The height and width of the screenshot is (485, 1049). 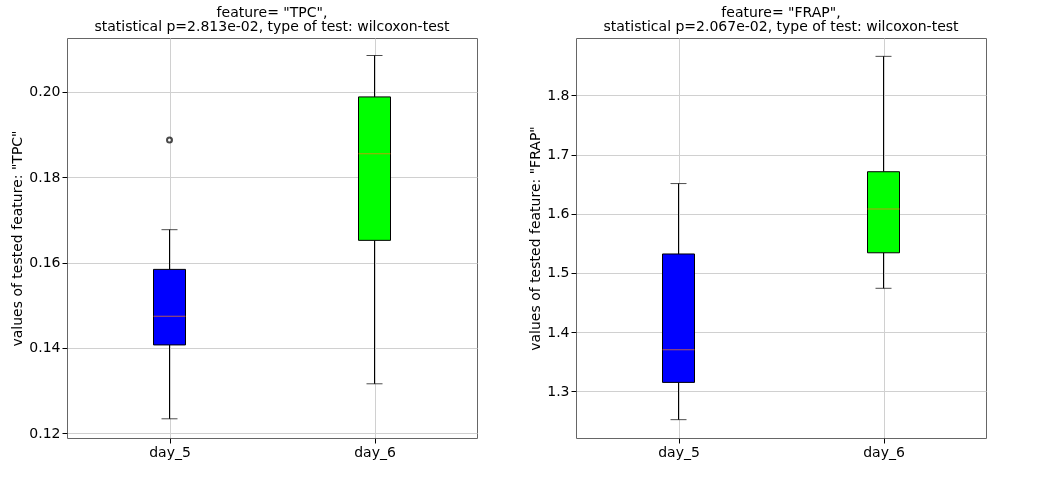 I want to click on chart-title: feature= "FRAP",, so click(x=781, y=12).